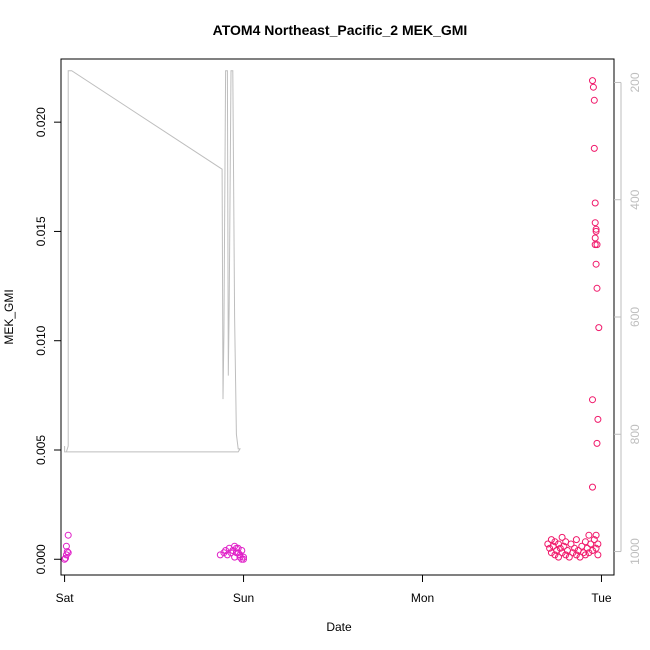  Describe the element at coordinates (334, 589) in the screenshot. I see `x-axis: Sat Sun Mon Tue` at that location.